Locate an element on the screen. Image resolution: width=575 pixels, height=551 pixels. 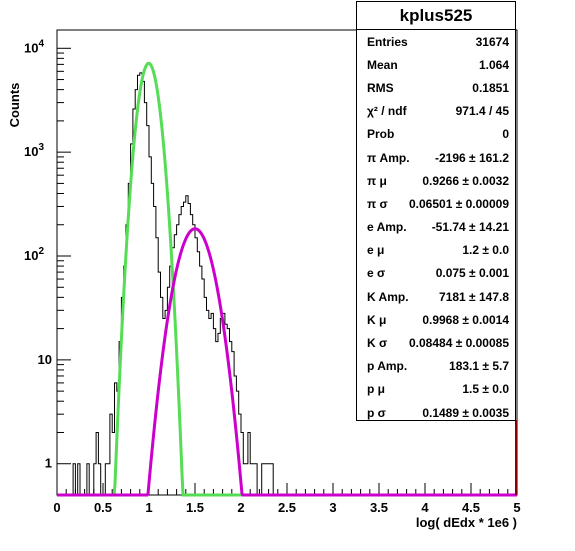
x-tick-label: 3 is located at coordinates (332, 507).